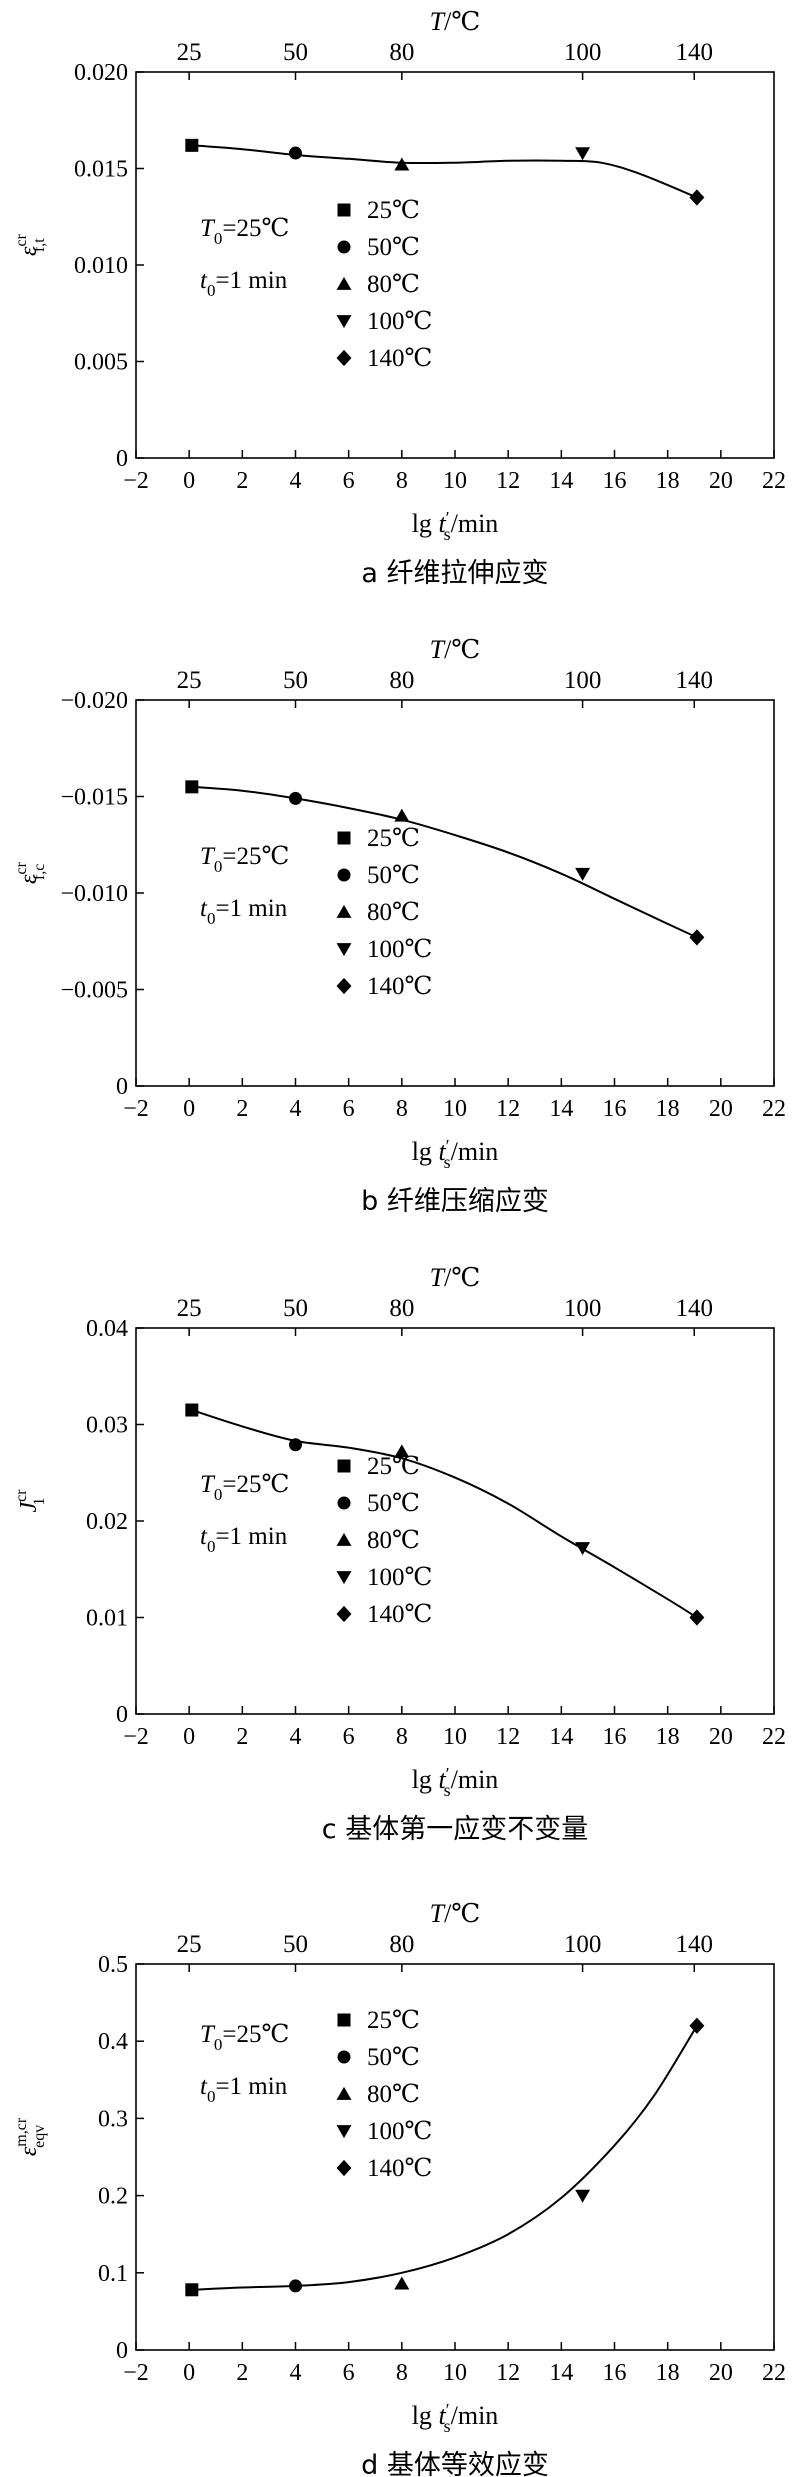 This screenshot has width=800, height=2477. Describe the element at coordinates (721, 1109) in the screenshot. I see `x-tick-label: 20` at that location.